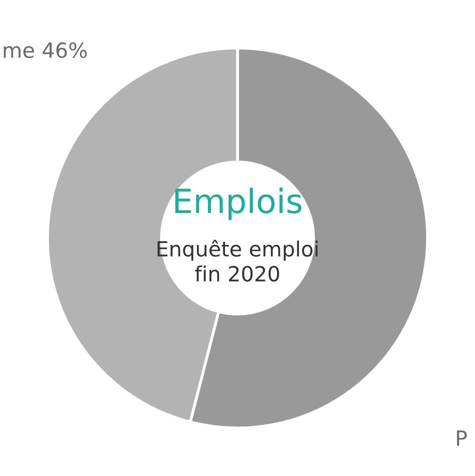 Image resolution: width=475 pixels, height=476 pixels. I want to click on text: Emplois, so click(238, 204).